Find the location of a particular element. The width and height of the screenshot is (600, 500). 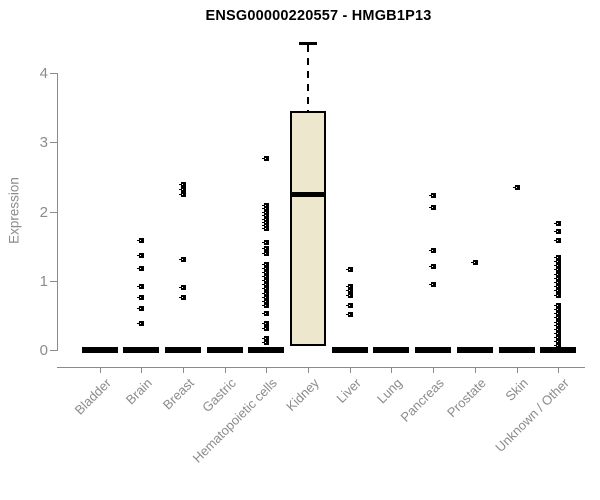

y-tick-label: 0 is located at coordinates (43, 350).